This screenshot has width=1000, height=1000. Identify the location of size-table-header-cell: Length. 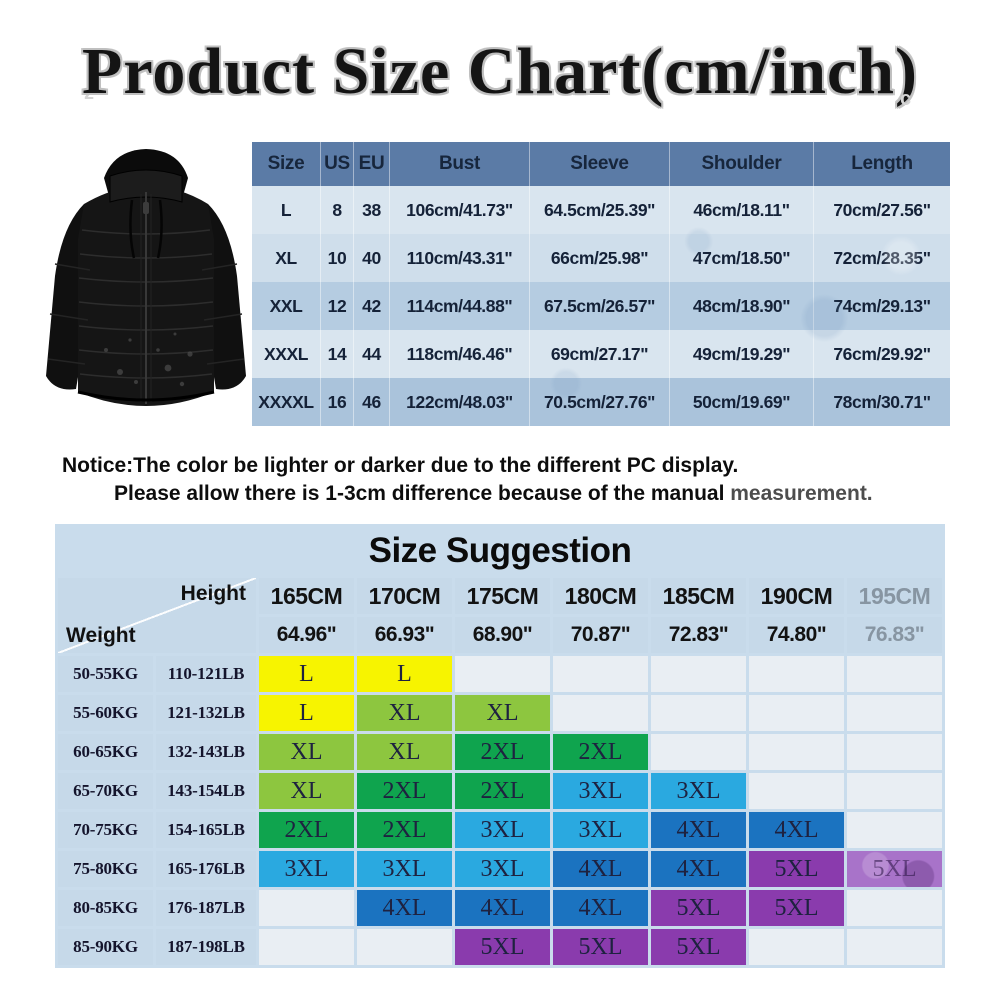
(881, 164).